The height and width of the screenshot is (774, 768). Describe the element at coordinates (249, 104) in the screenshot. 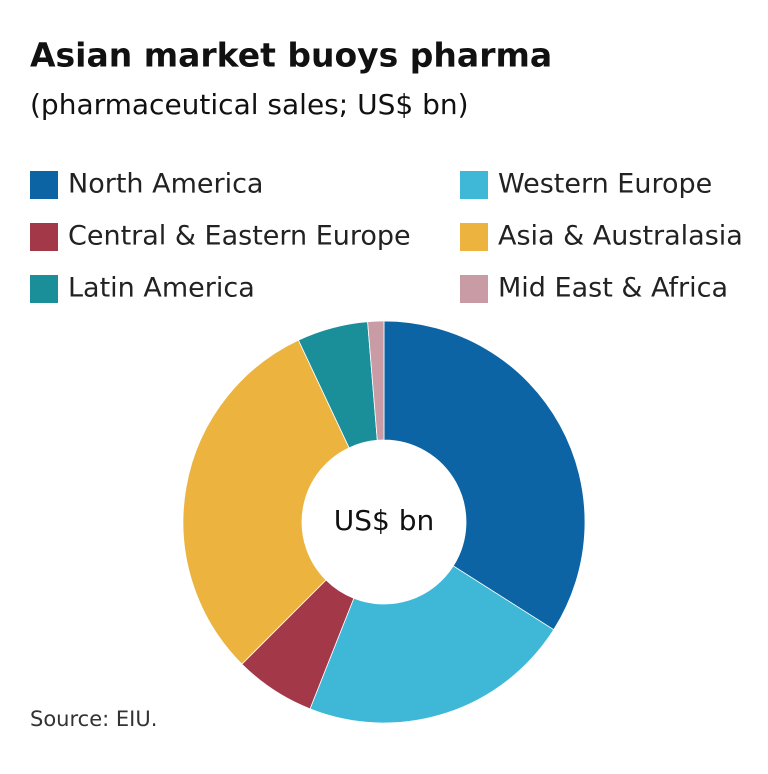

I see `chart-subtitle: (pharmaceutical sales; US$ bn)` at that location.